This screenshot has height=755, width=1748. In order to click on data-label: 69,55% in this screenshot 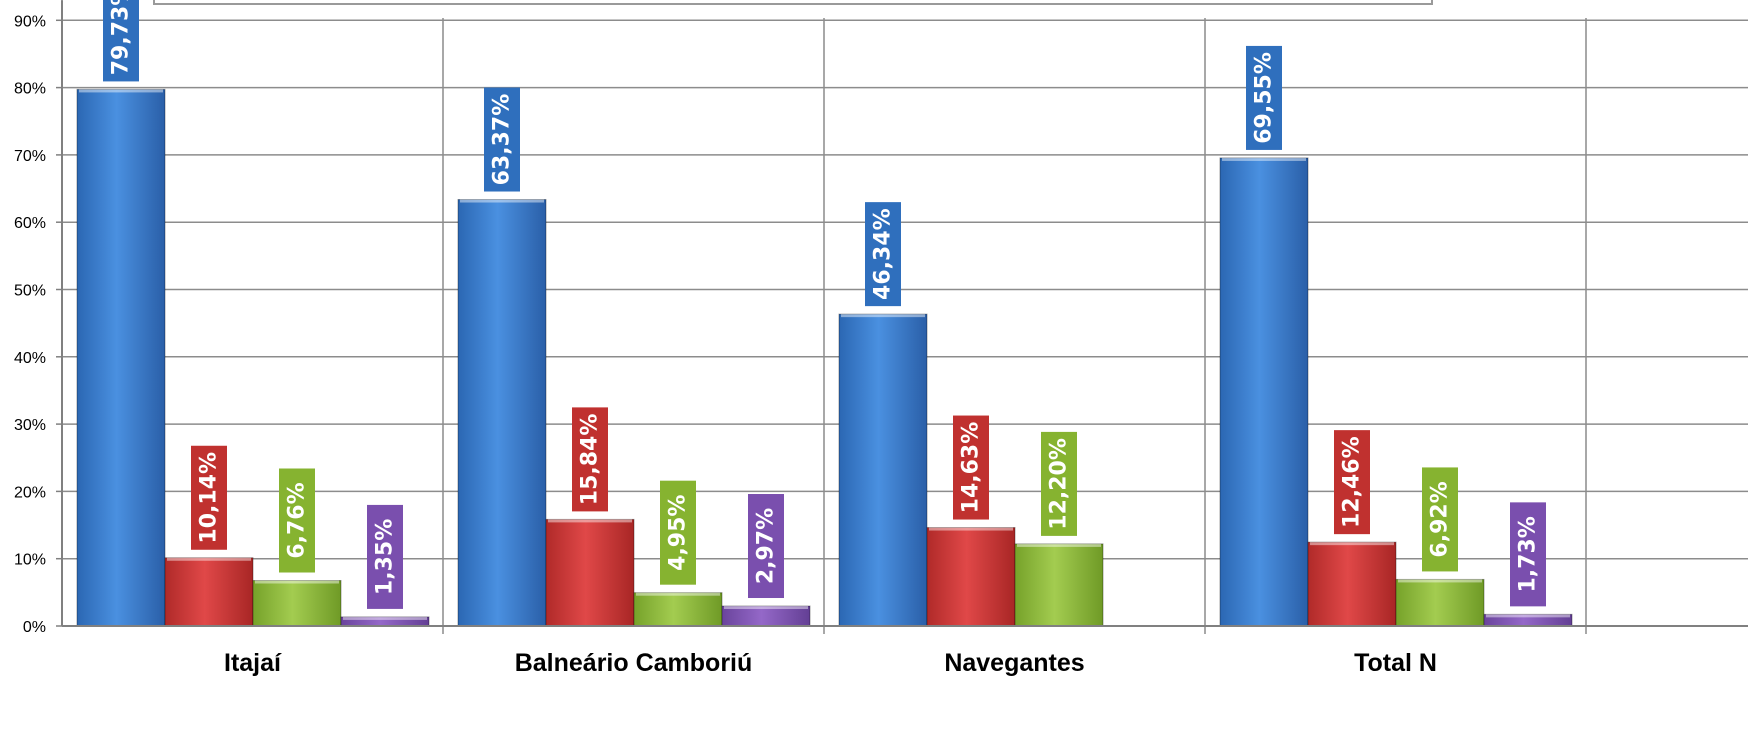, I will do `click(1264, 98)`.